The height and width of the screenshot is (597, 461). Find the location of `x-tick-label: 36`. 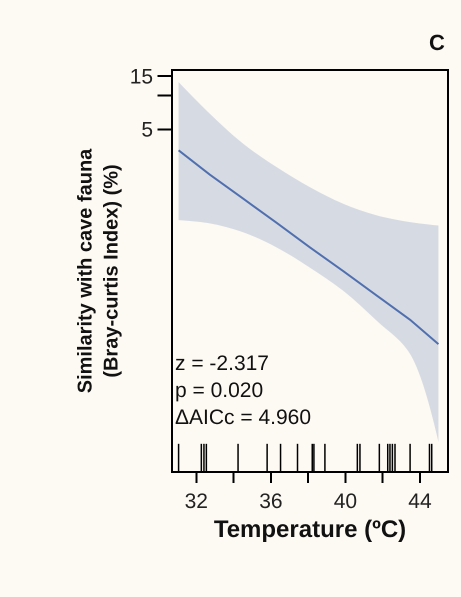

x-tick-label: 36 is located at coordinates (271, 501).